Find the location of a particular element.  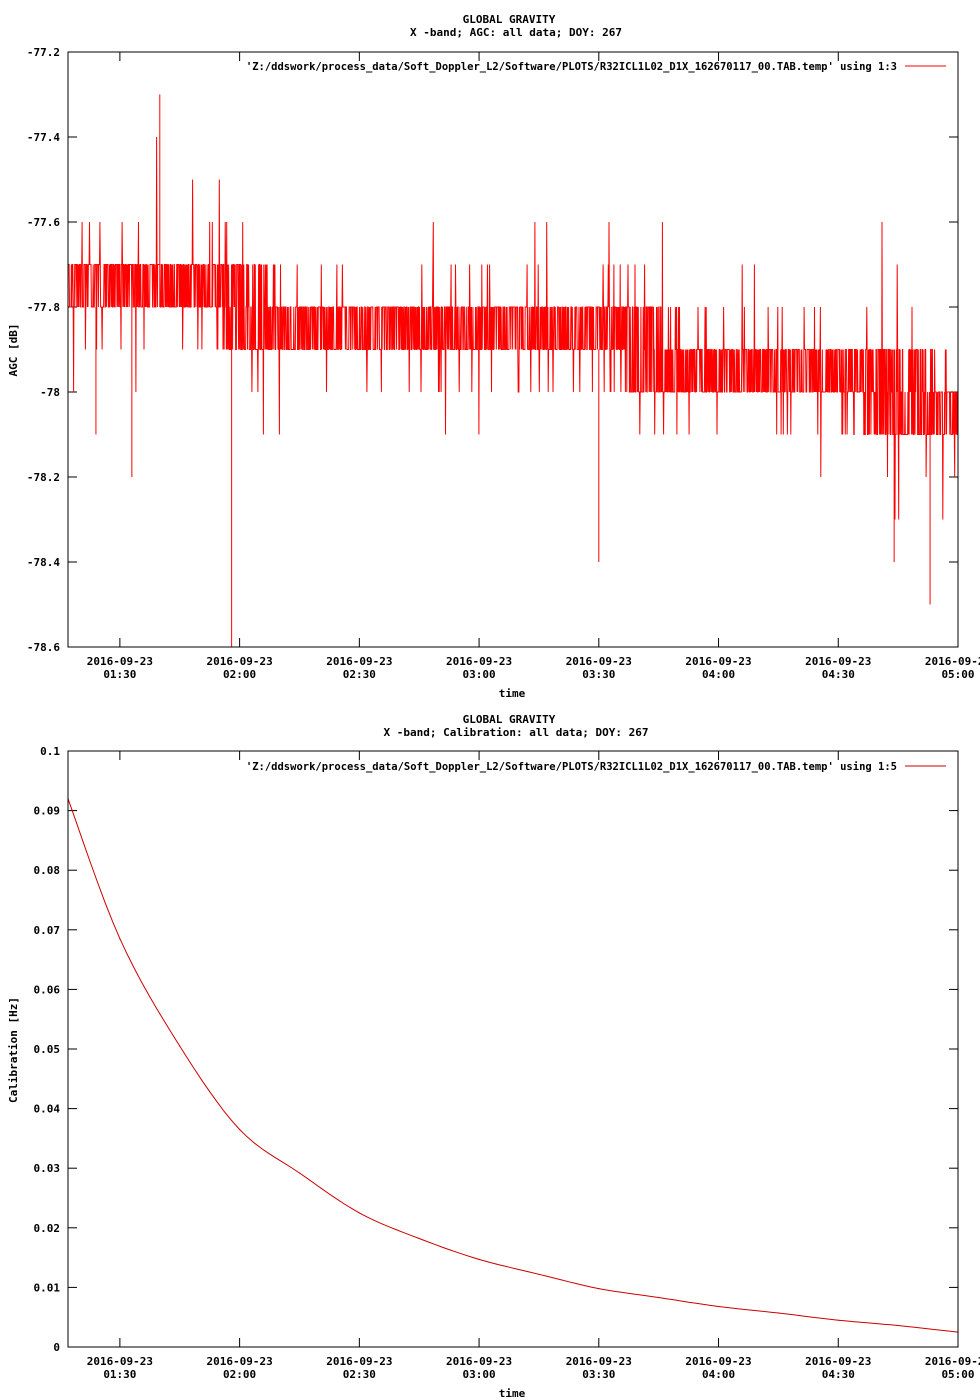

calibration-y-tick-label: 0.06 is located at coordinates (47, 989).